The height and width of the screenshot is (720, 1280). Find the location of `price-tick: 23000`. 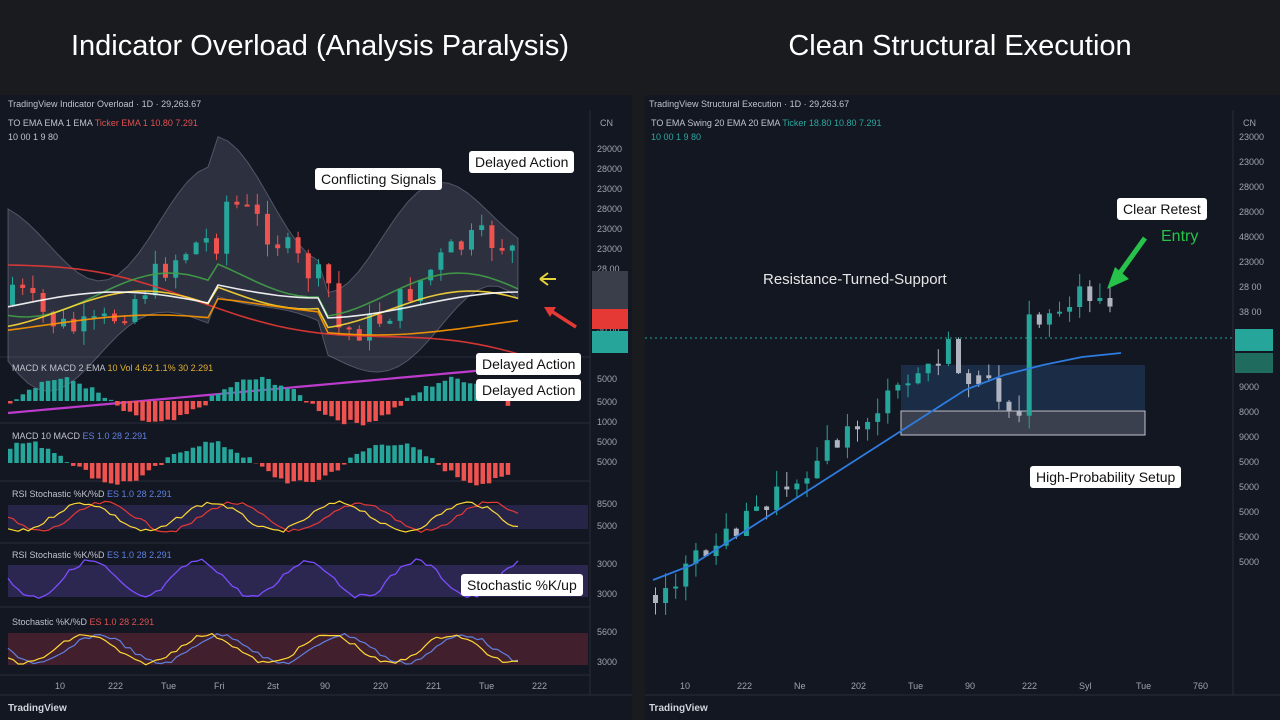

price-tick: 23000 is located at coordinates (1251, 262).